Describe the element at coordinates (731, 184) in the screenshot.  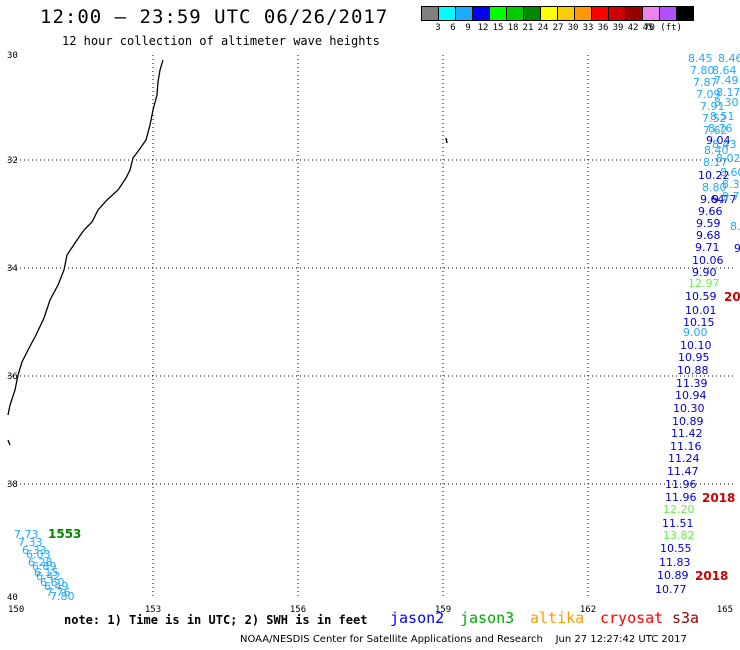
I see `cyan-swh-value: 8.36` at that location.